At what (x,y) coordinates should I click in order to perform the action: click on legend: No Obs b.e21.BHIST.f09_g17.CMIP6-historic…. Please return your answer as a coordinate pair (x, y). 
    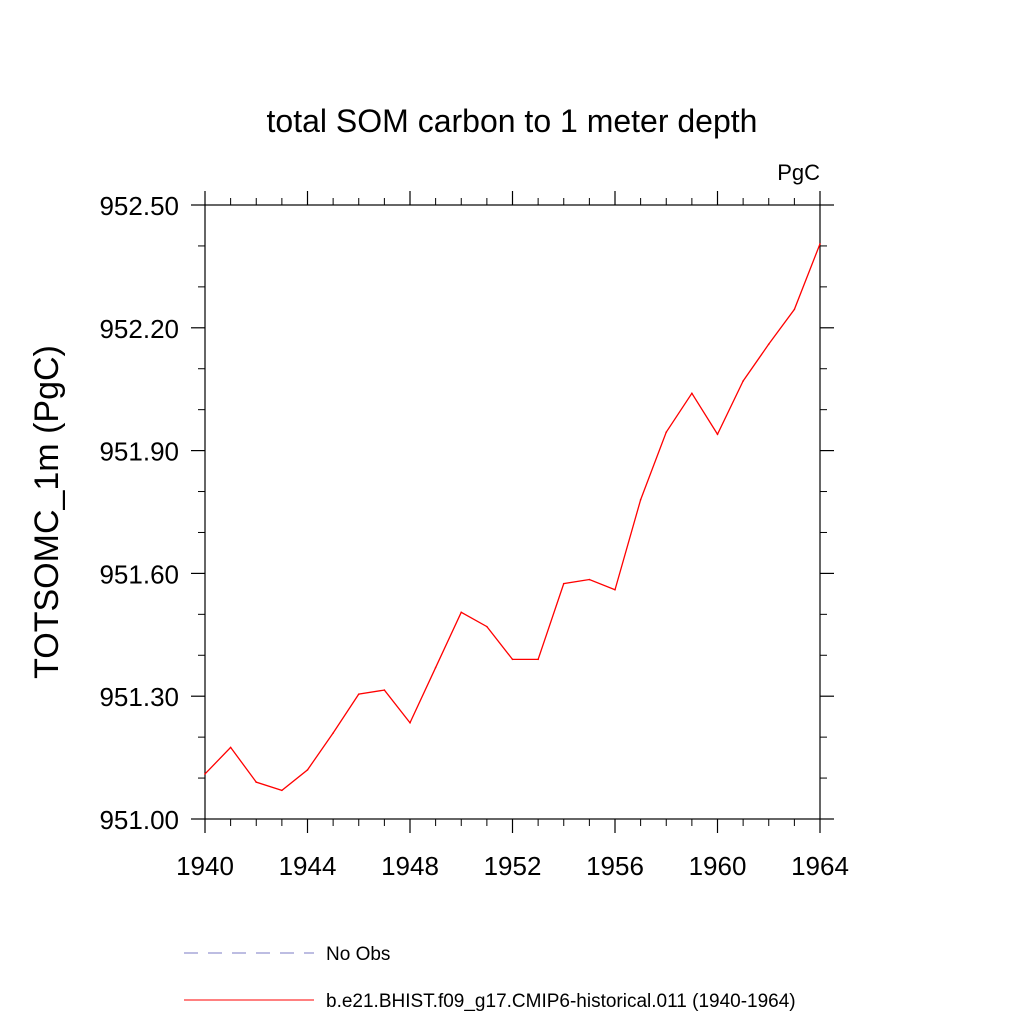
    Looking at the image, I should click on (490, 978).